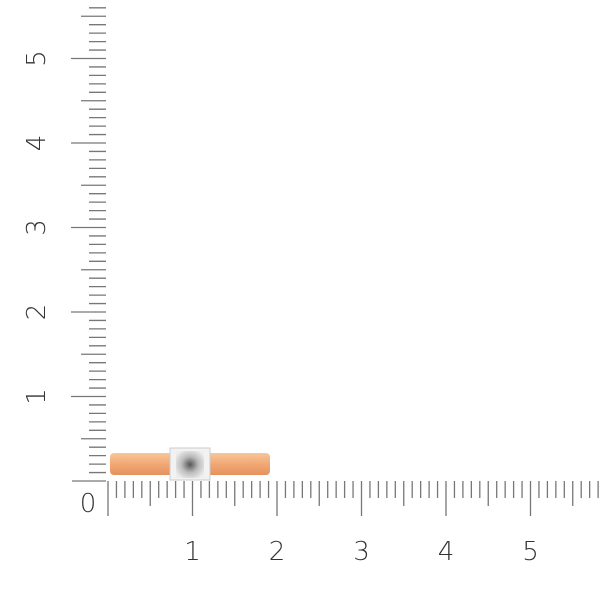 This screenshot has height=600, width=600. What do you see at coordinates (142, 464) in the screenshot?
I see `ring-band-left` at bounding box center [142, 464].